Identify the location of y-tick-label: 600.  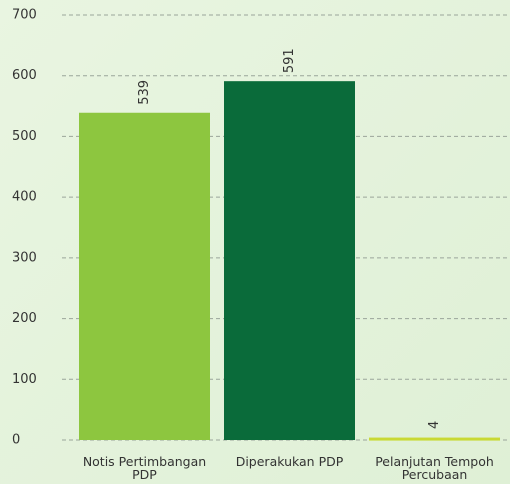
(24, 75).